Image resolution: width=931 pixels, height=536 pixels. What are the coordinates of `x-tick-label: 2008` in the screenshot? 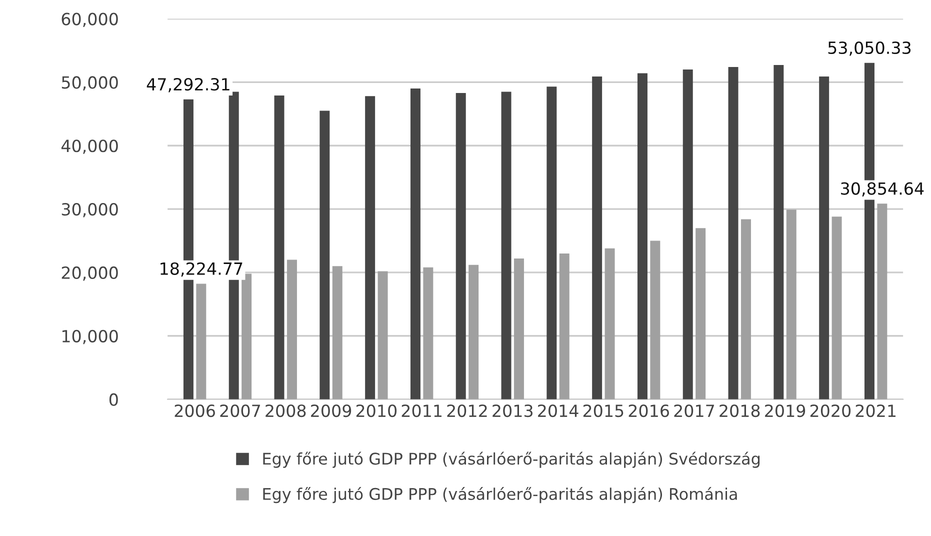 It's located at (286, 411).